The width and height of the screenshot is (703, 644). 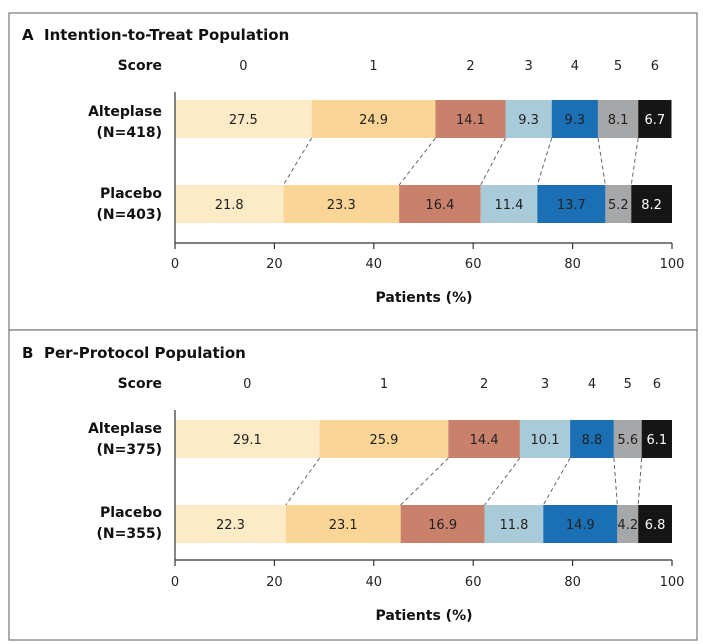 What do you see at coordinates (129, 133) in the screenshot?
I see `panel-a-alteplase-n: (N=418)` at bounding box center [129, 133].